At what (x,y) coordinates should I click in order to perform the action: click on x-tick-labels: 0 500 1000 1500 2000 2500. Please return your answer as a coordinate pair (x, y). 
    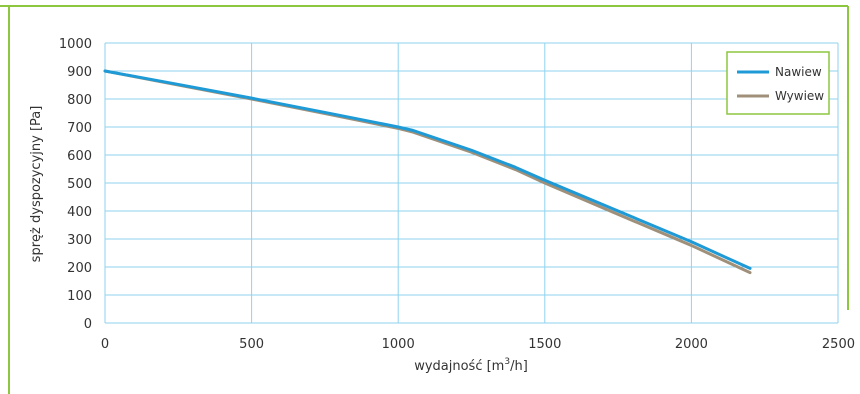
    Looking at the image, I should click on (478, 344).